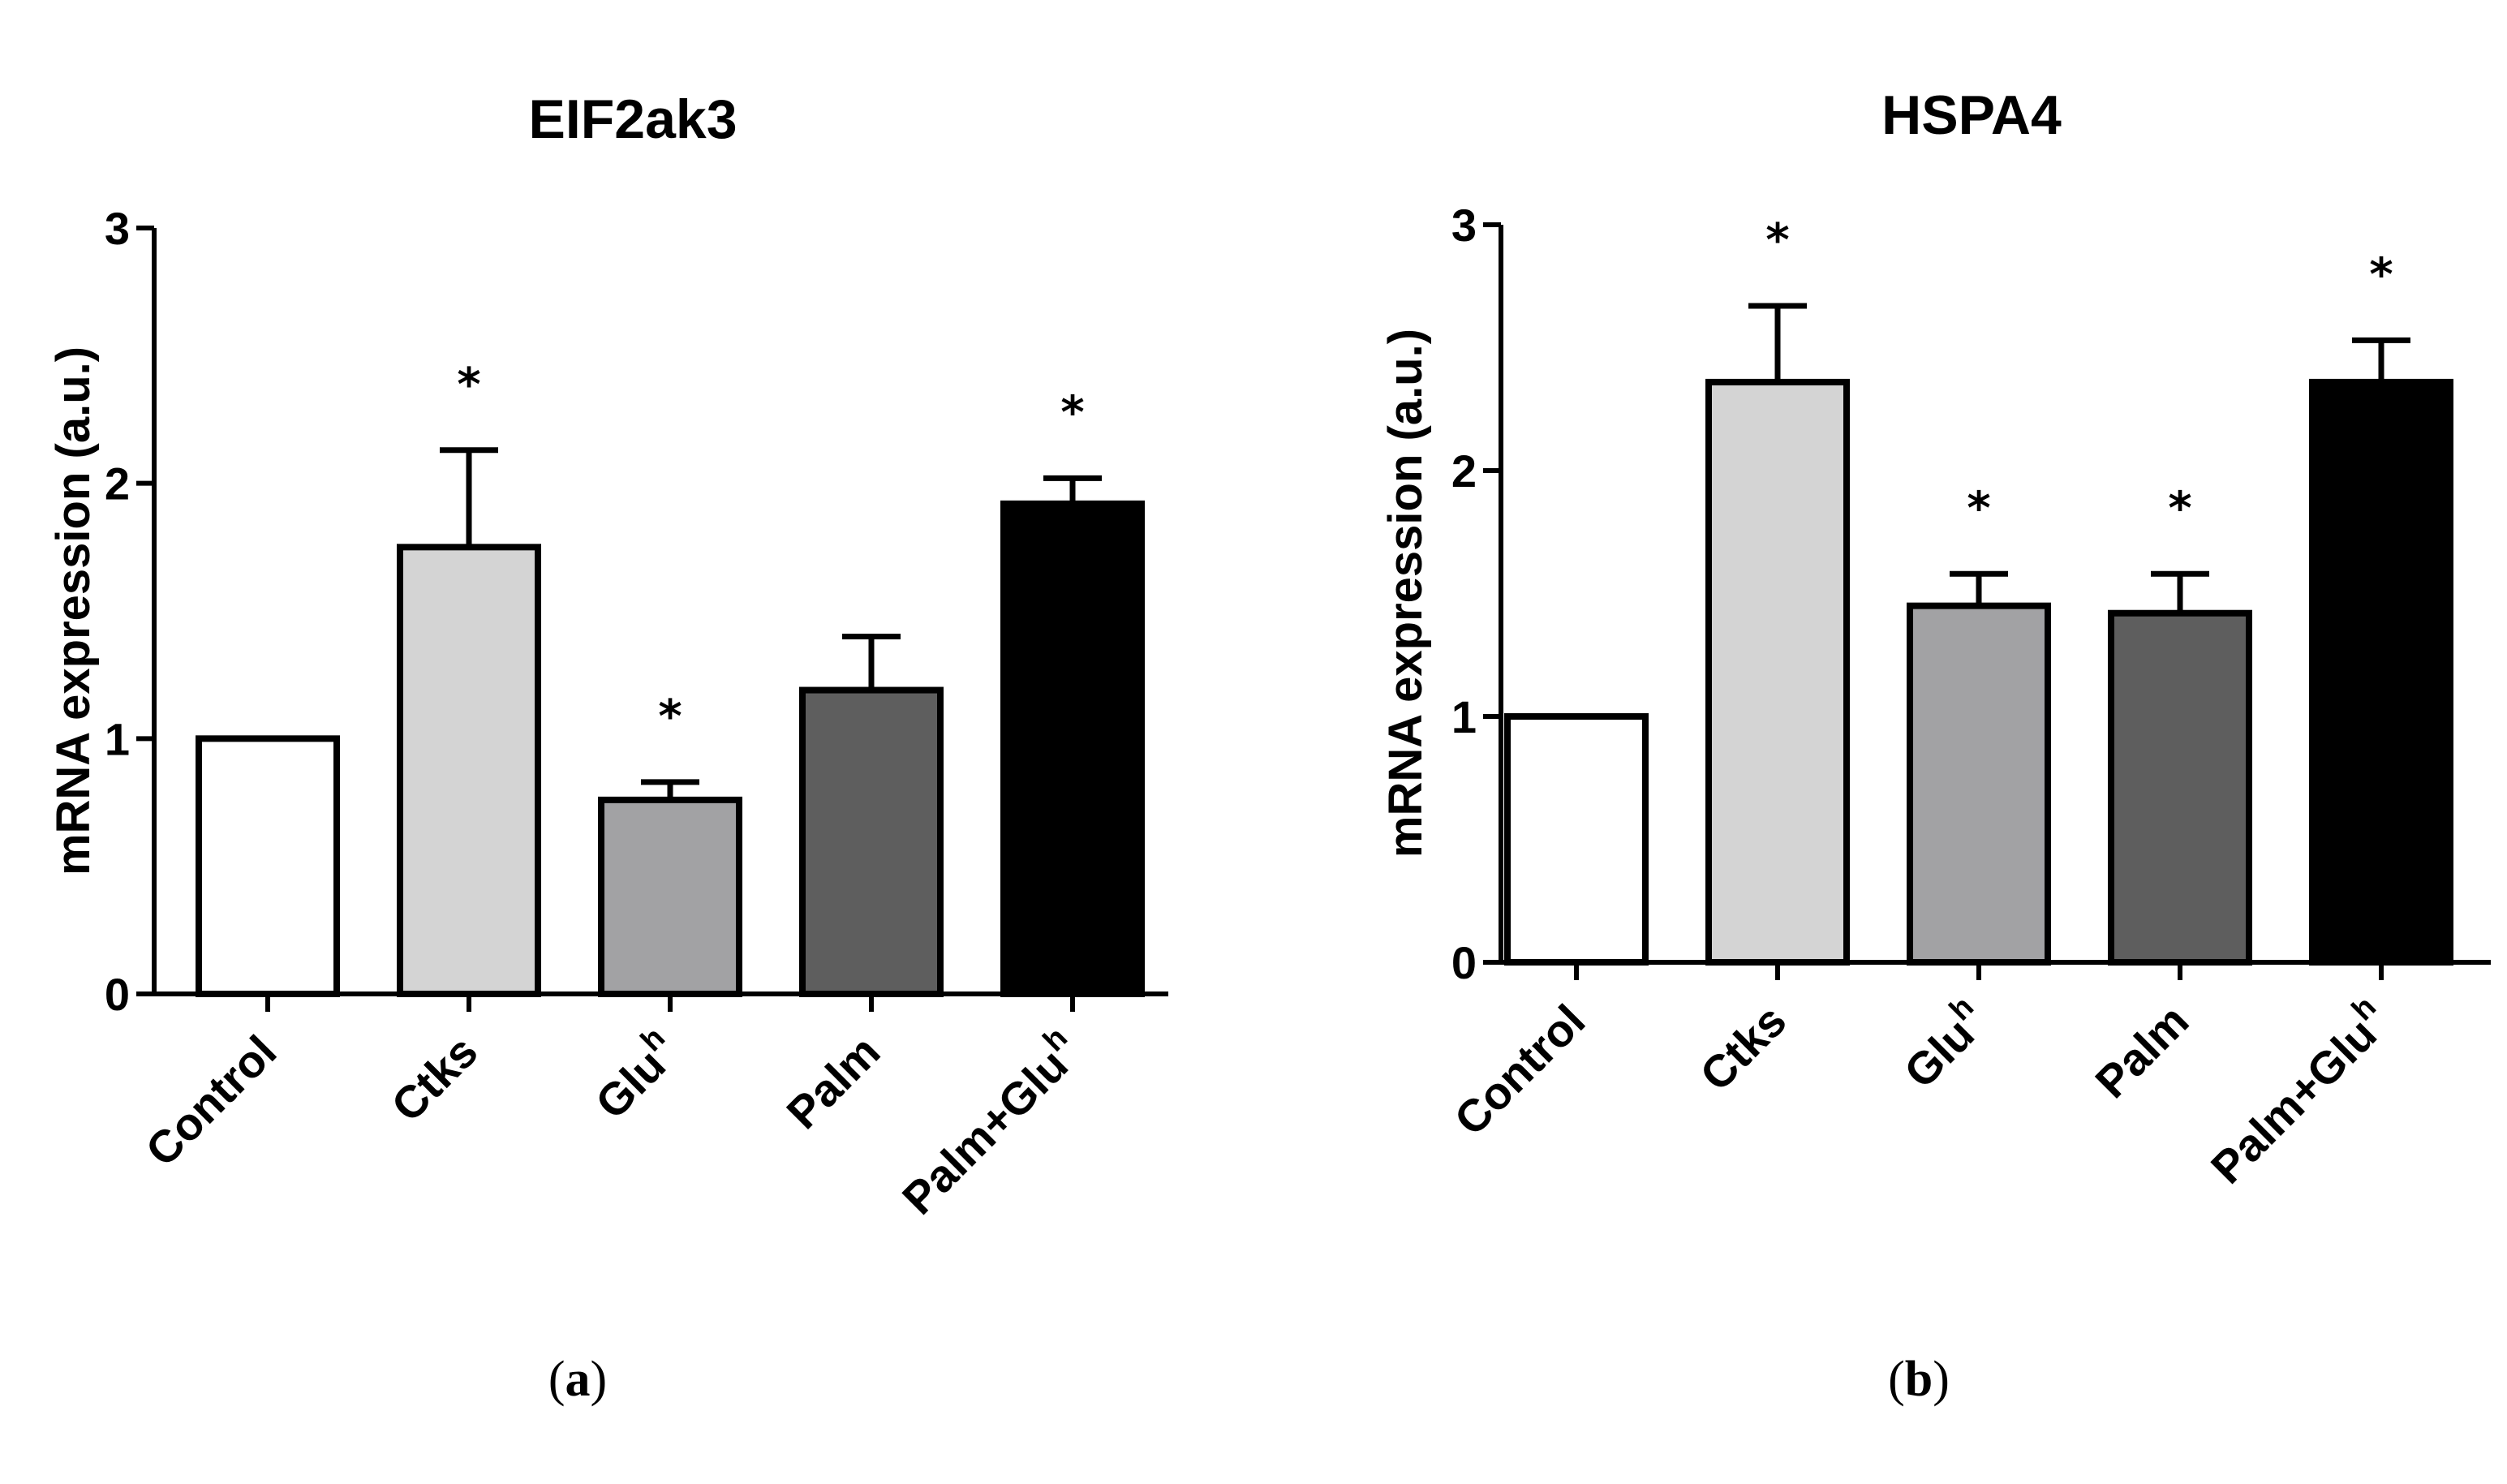  Describe the element at coordinates (632, 119) in the screenshot. I see `chart-title: EIF2ak3` at that location.